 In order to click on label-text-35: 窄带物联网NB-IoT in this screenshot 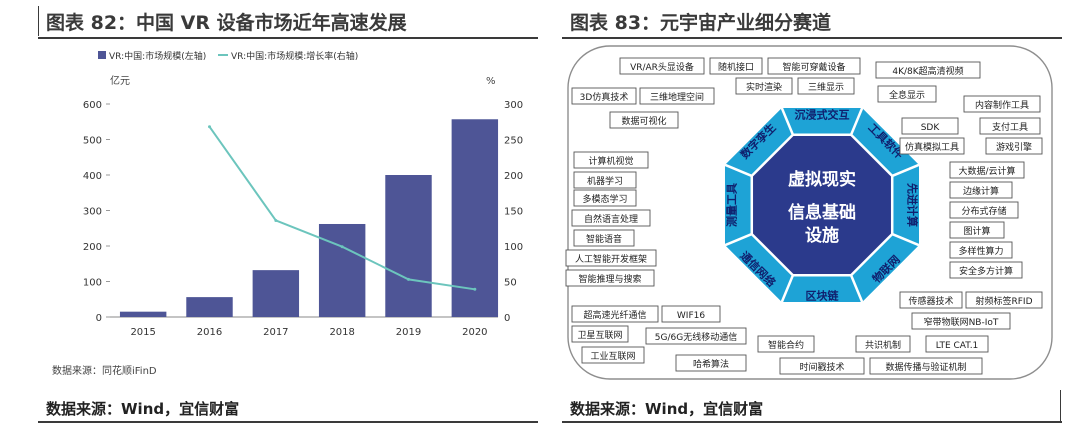, I will do `click(961, 322)`.